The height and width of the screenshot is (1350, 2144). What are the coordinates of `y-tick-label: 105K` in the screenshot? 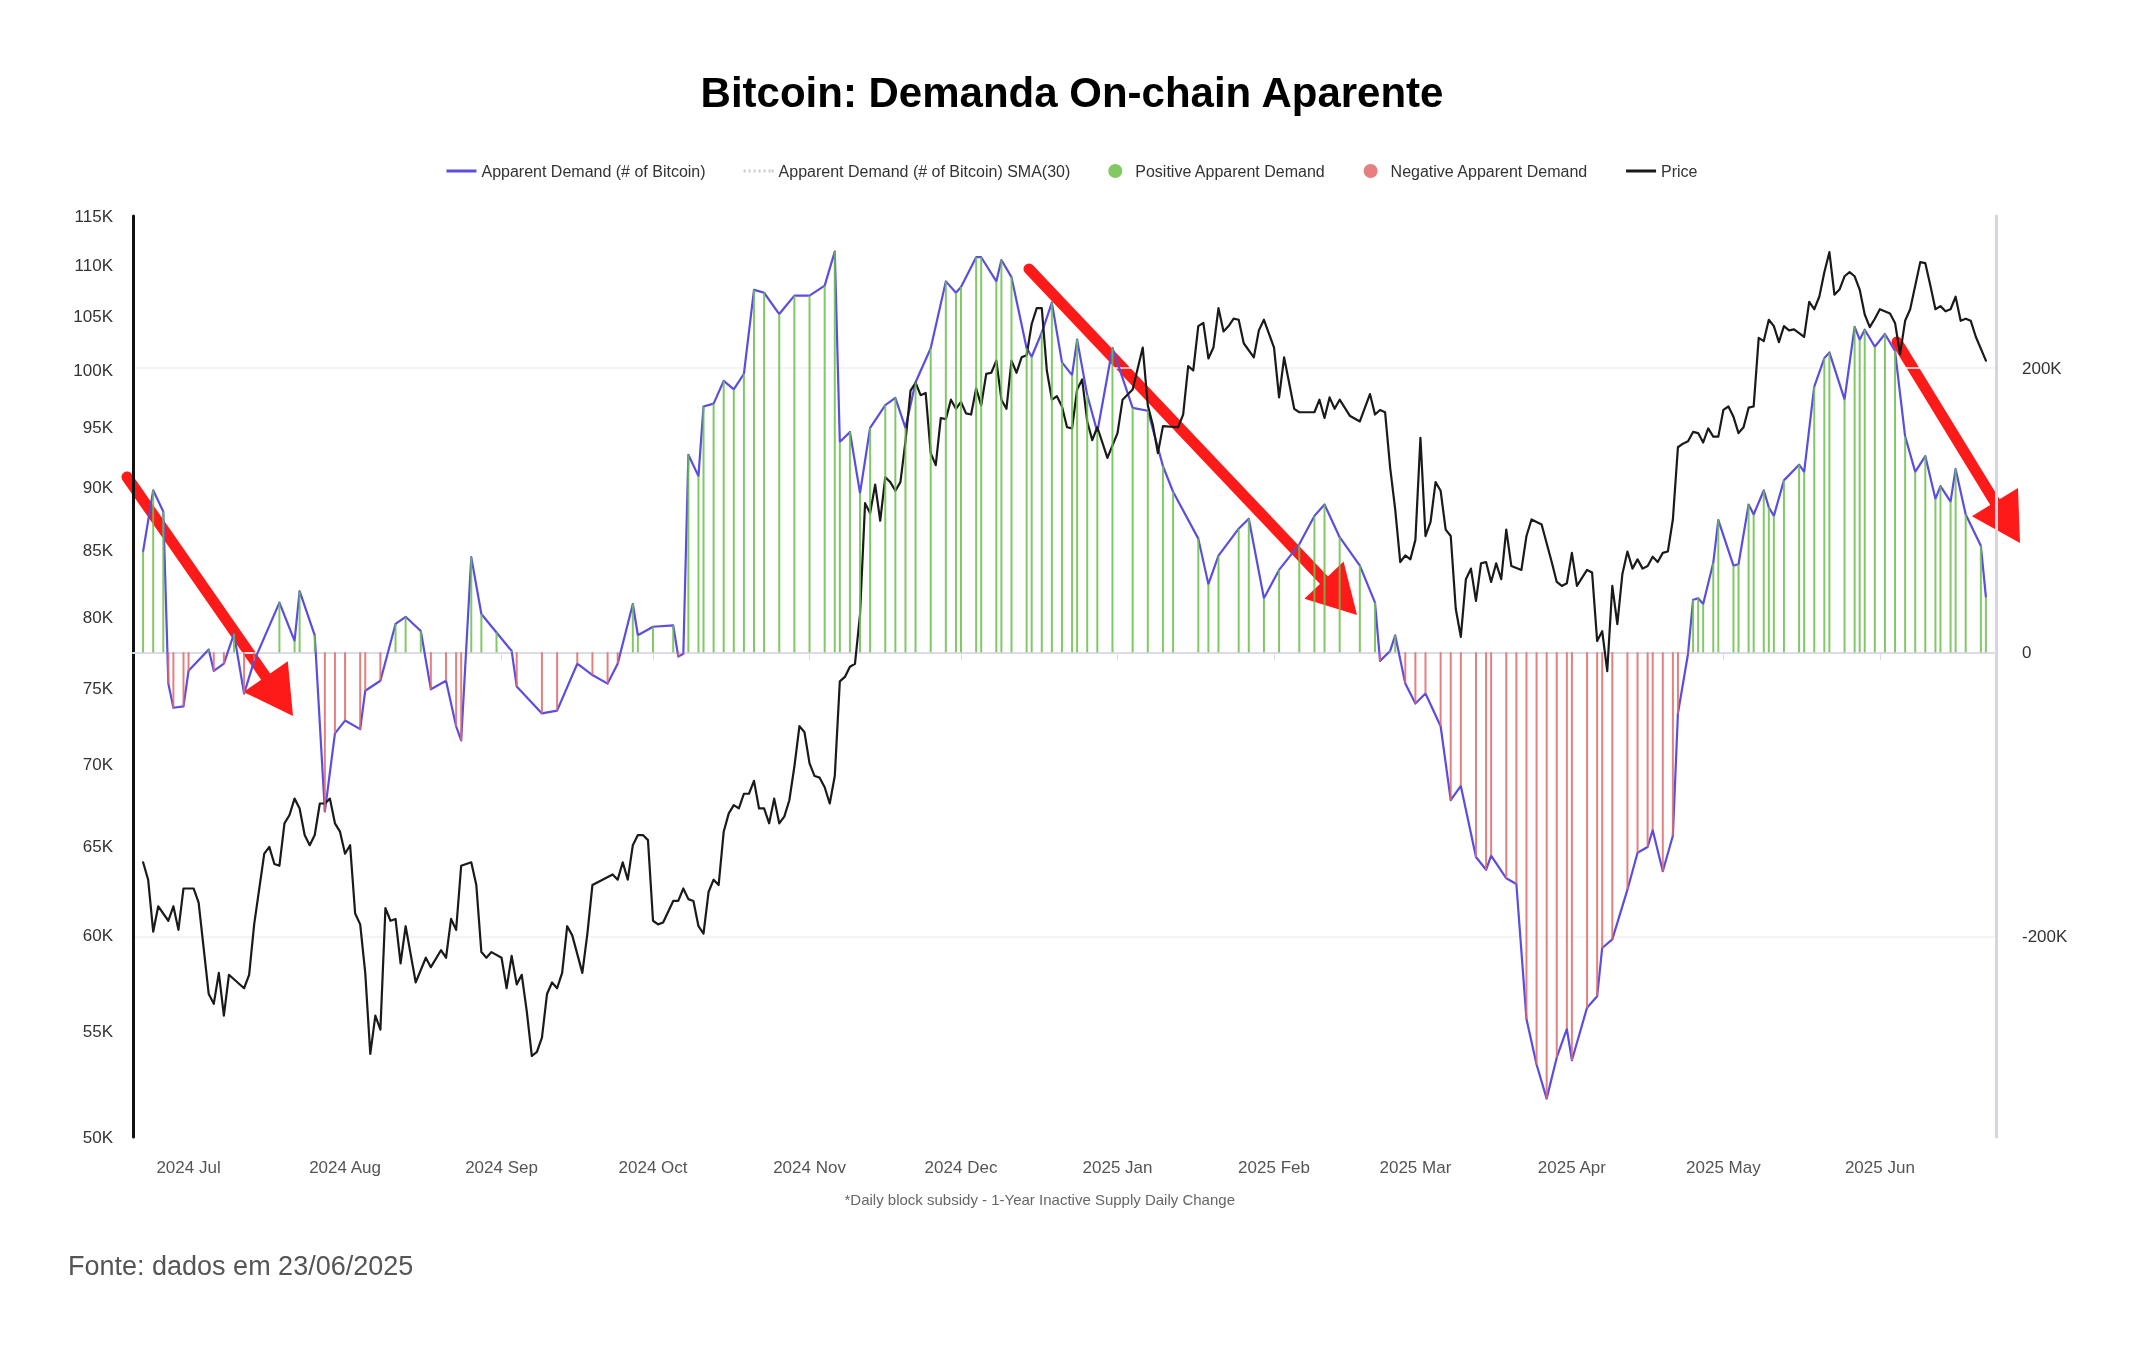 It's located at (93, 317).